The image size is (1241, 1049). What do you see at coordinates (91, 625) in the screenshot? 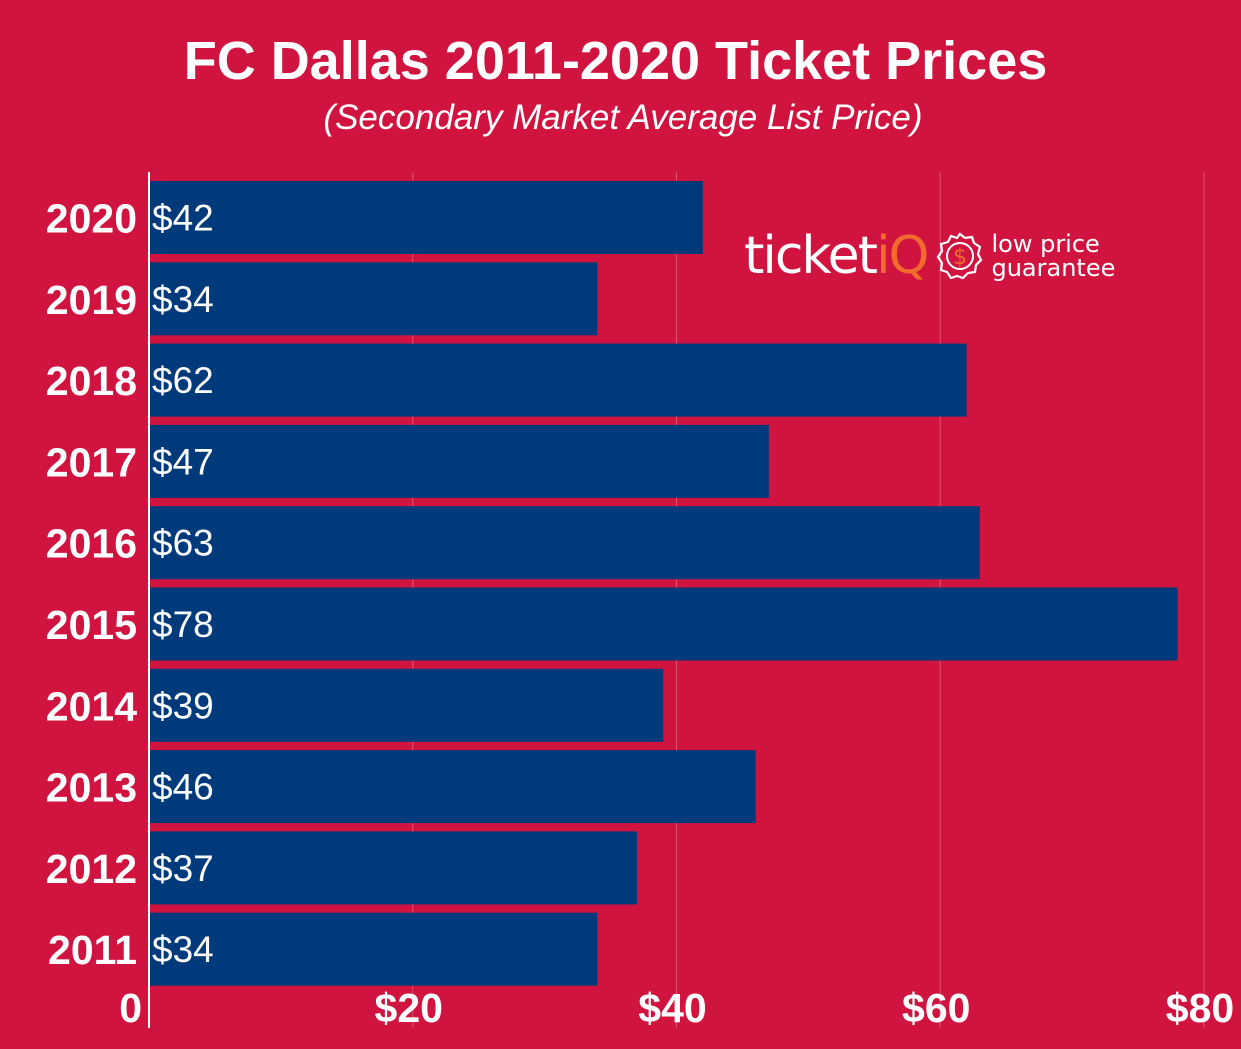
I see `category-label-2015: 2015` at bounding box center [91, 625].